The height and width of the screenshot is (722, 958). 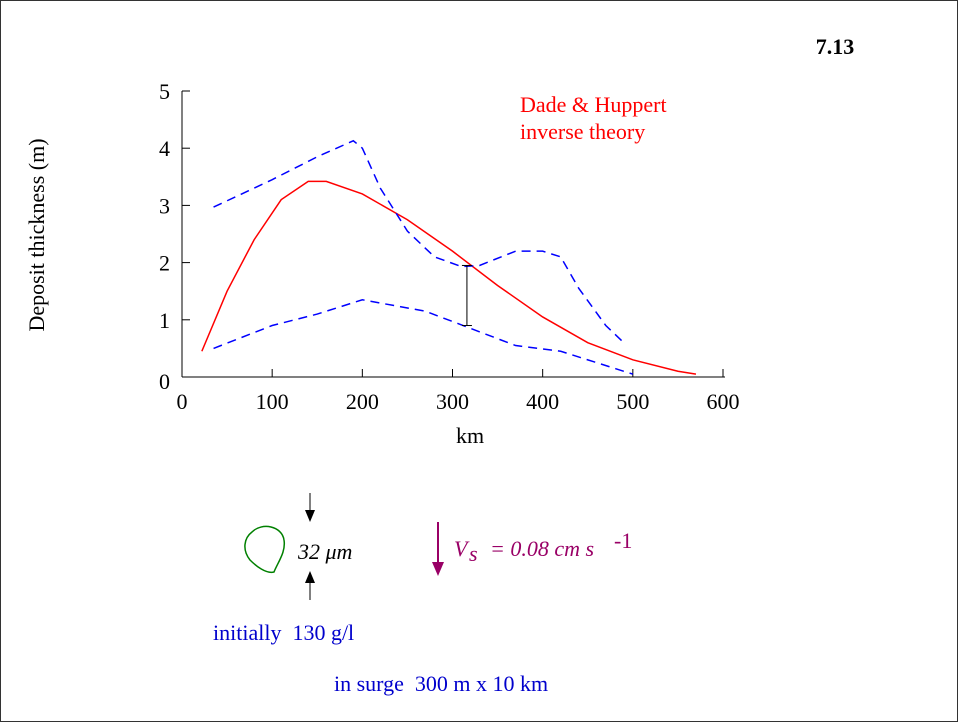 I want to click on annotation: Dade & Huppert, so click(x=593, y=104).